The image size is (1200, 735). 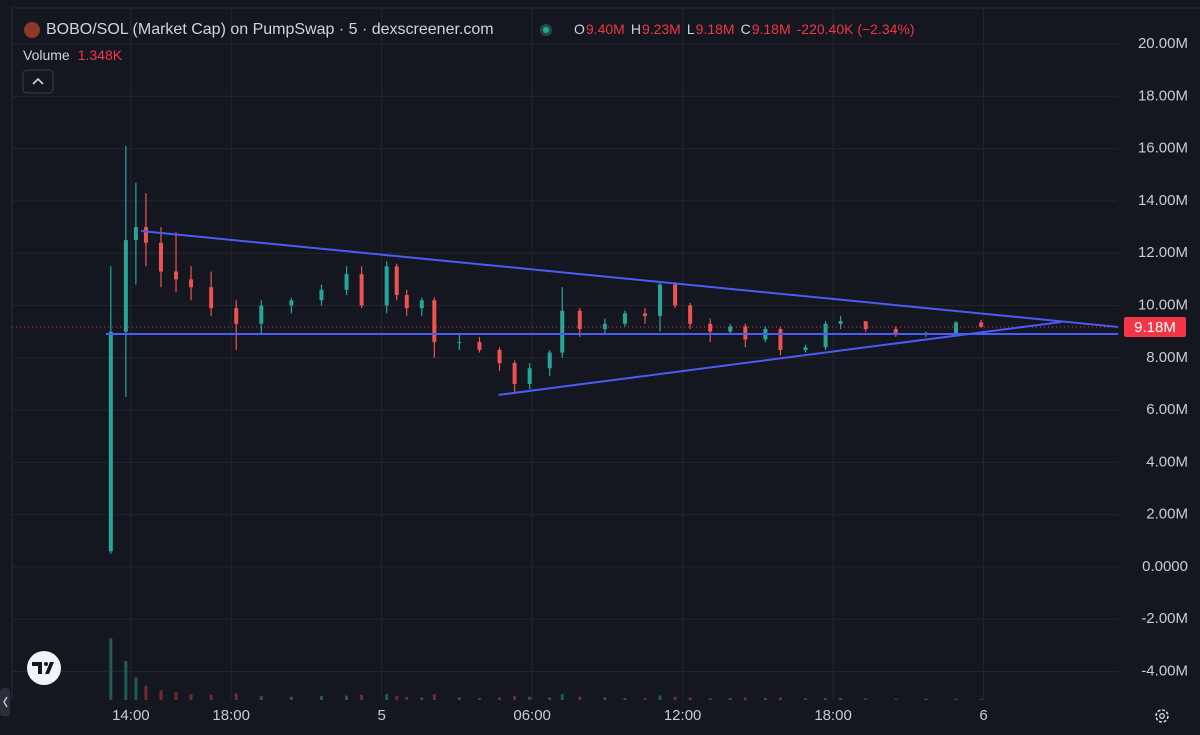 I want to click on gear-icon, so click(x=1162, y=716).